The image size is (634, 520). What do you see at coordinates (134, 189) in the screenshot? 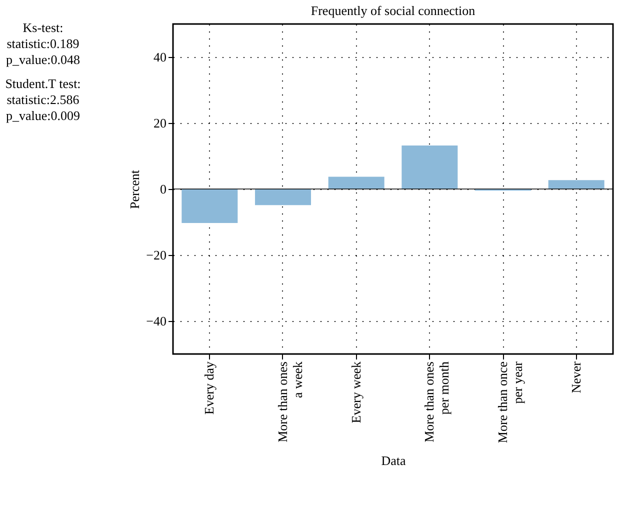
I see `y-axis-title: Percent` at bounding box center [134, 189].